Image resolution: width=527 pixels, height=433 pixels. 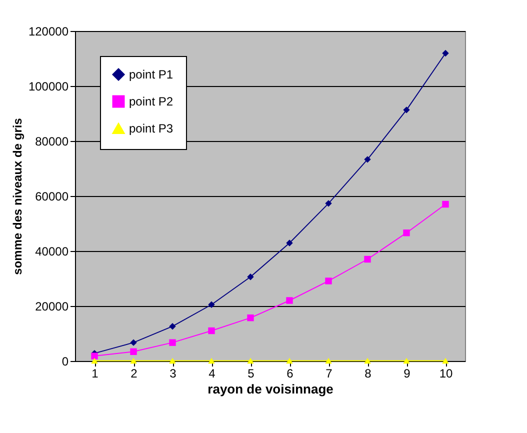 What do you see at coordinates (212, 373) in the screenshot?
I see `x-tick-label: 4` at bounding box center [212, 373].